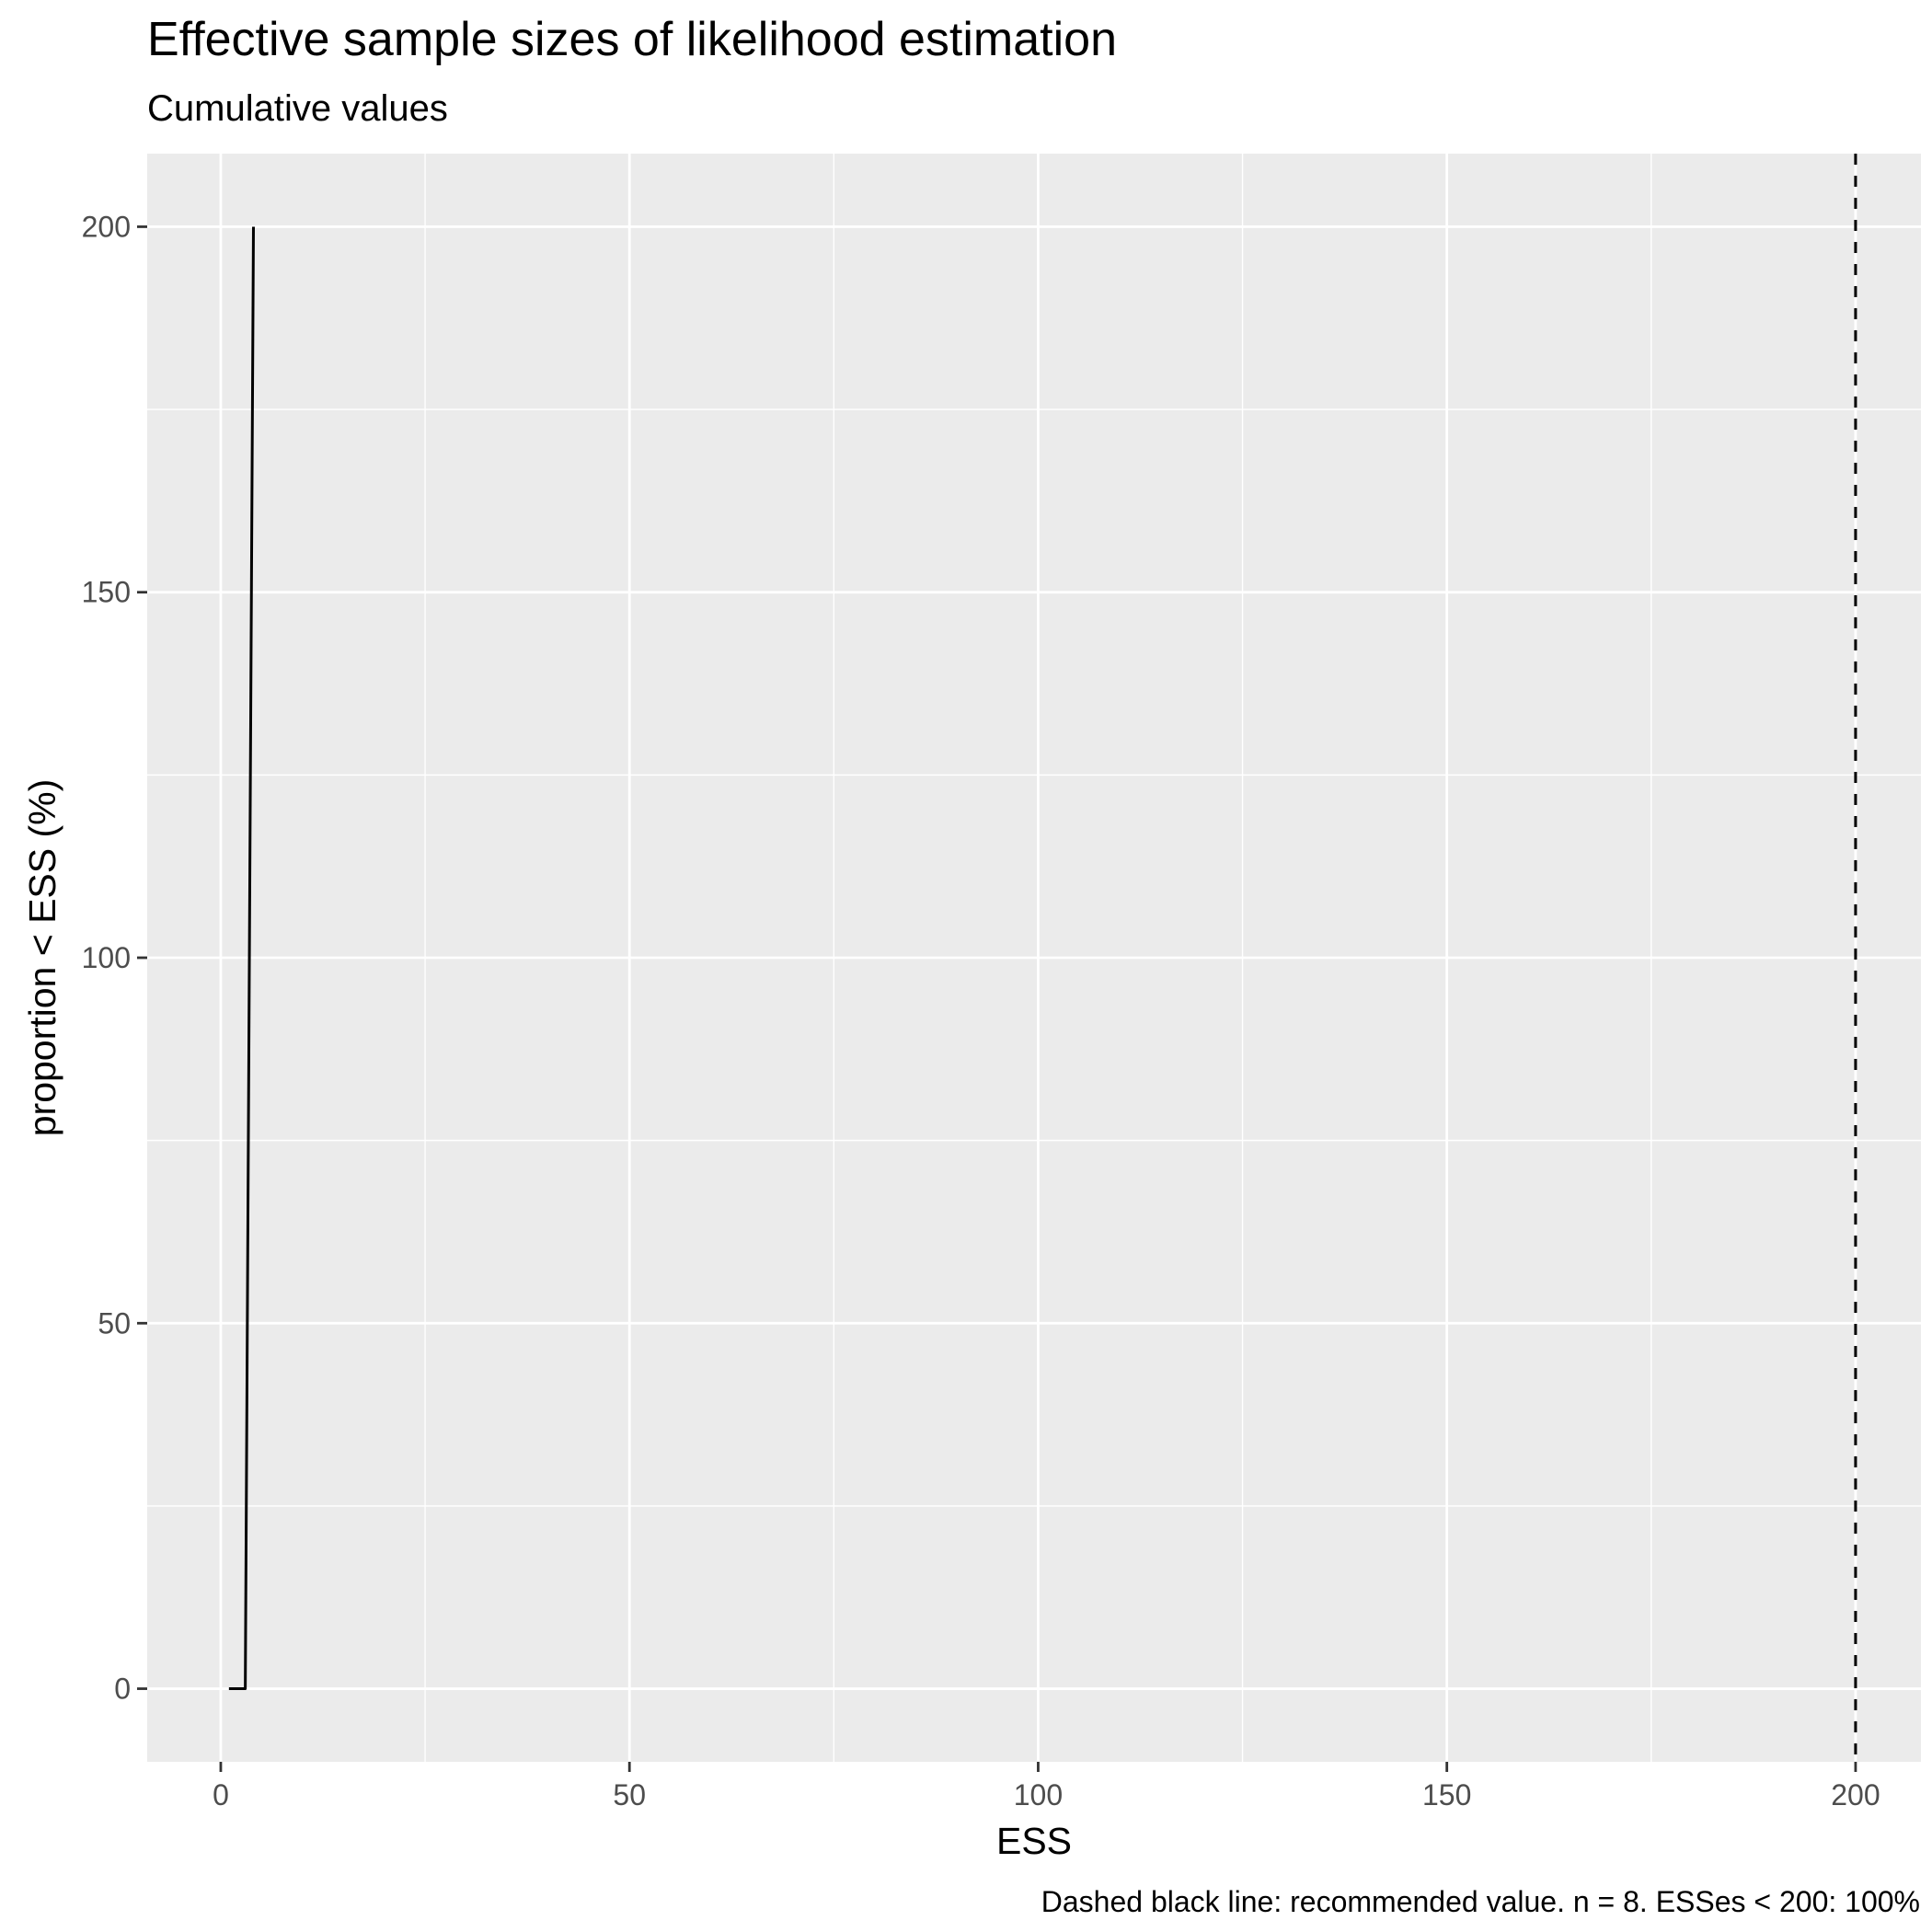 The image size is (1932, 1932). Describe the element at coordinates (114, 1323) in the screenshot. I see `y-tick-label: 50` at that location.